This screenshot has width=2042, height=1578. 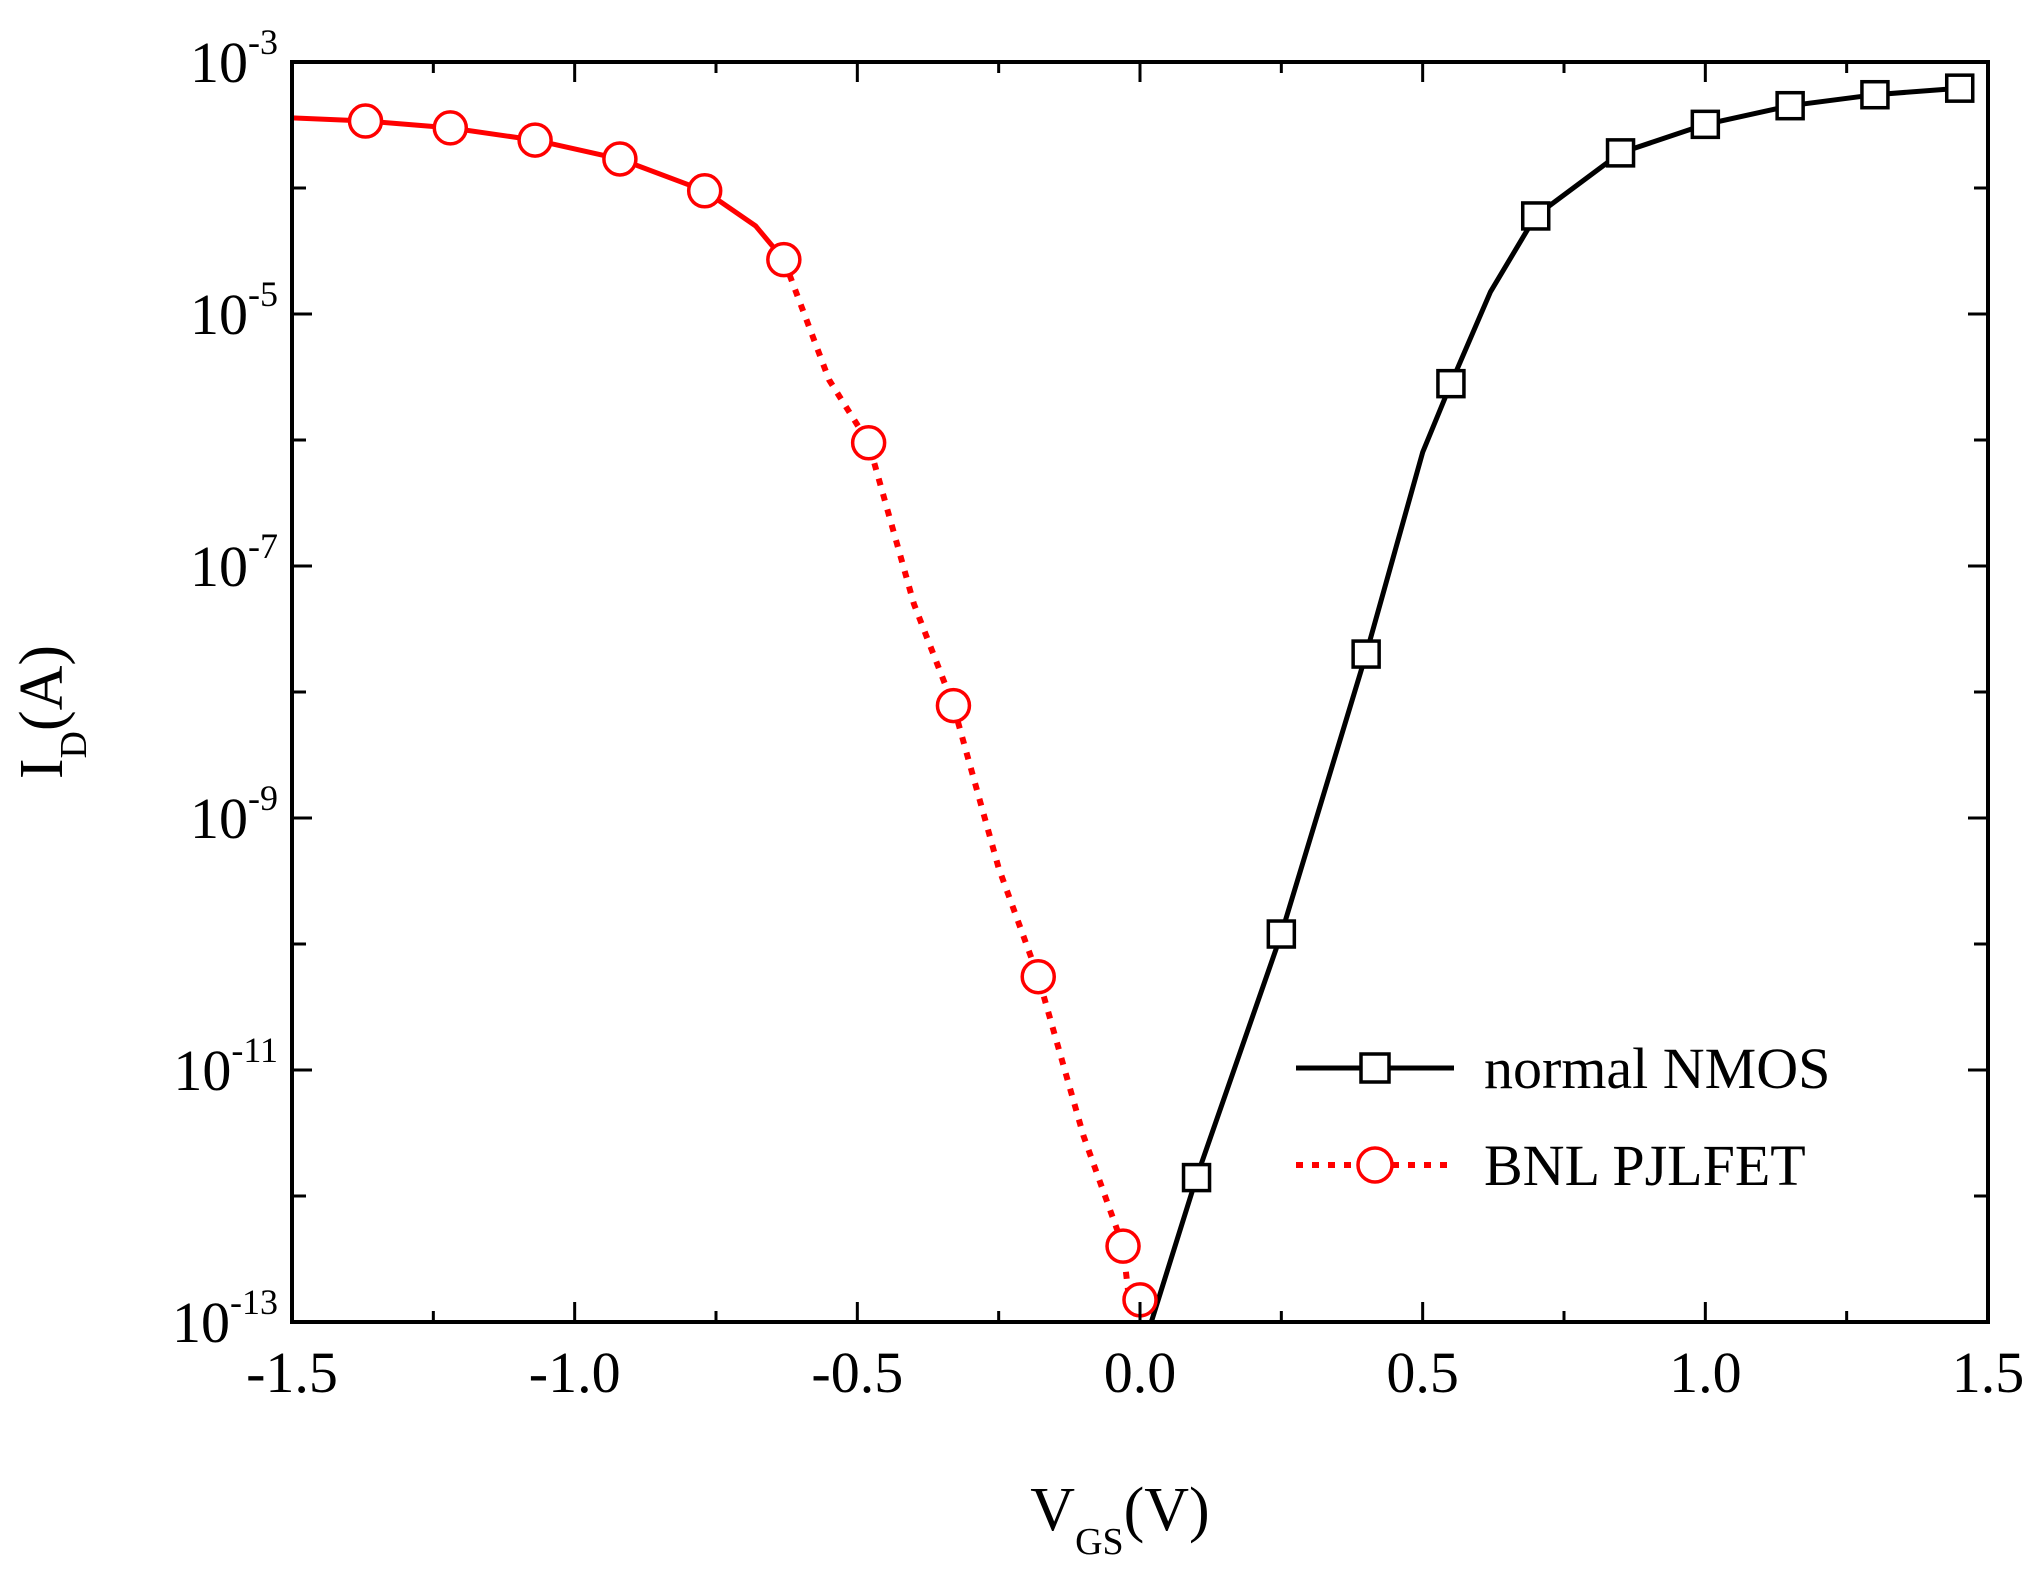 I want to click on x-tick-label: -0.5, so click(x=857, y=1372).